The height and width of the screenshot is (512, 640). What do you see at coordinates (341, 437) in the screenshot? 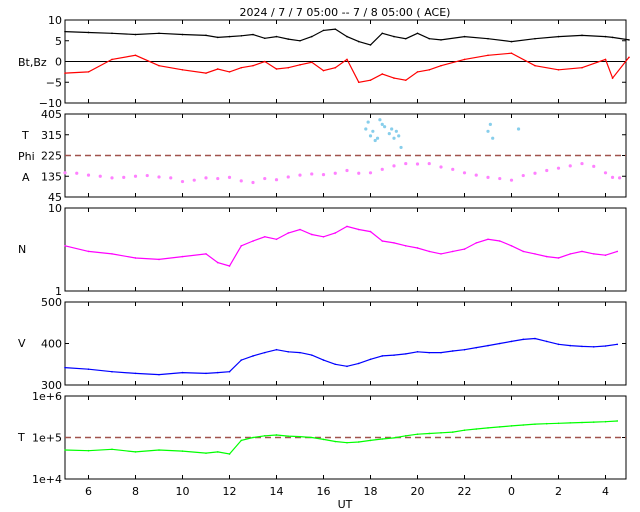
I see `series-line-t` at bounding box center [341, 437].